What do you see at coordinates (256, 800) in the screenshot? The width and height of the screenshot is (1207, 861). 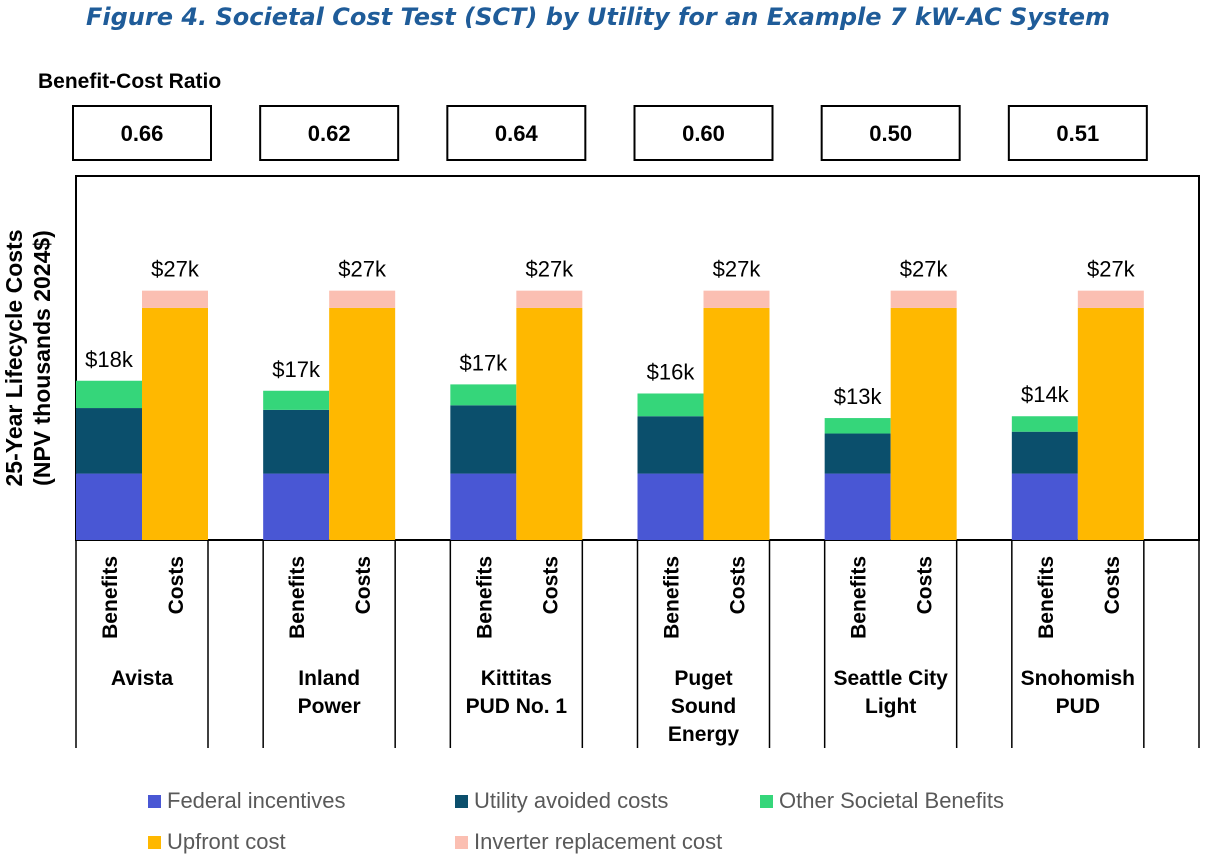 I see `legend-label: Federal incentives` at bounding box center [256, 800].